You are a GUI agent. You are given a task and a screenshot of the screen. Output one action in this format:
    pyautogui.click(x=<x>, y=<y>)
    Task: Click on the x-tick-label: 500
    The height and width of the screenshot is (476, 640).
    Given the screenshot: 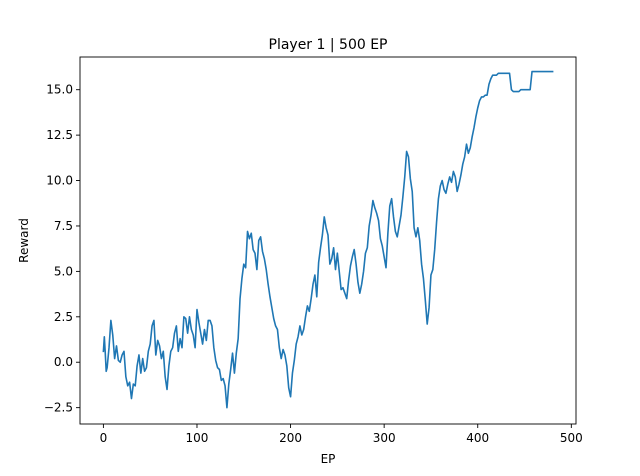 What is the action you would take?
    pyautogui.click(x=571, y=438)
    